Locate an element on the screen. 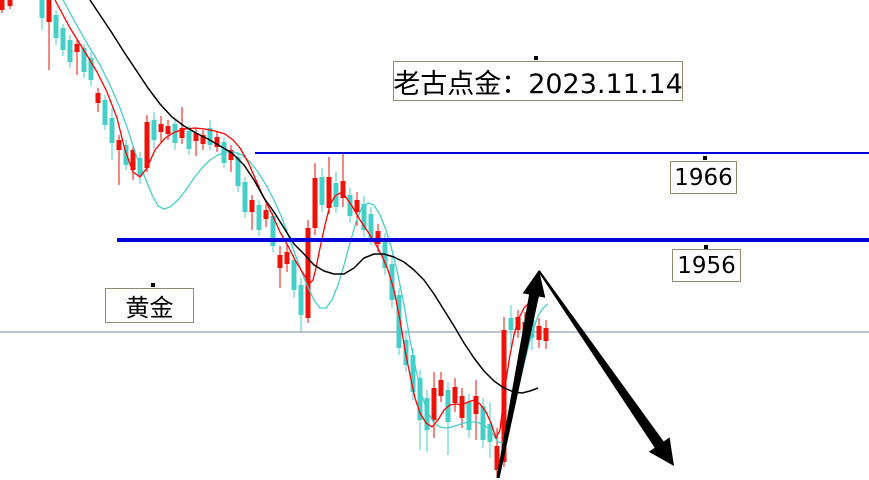  down-arrow is located at coordinates (606, 368).